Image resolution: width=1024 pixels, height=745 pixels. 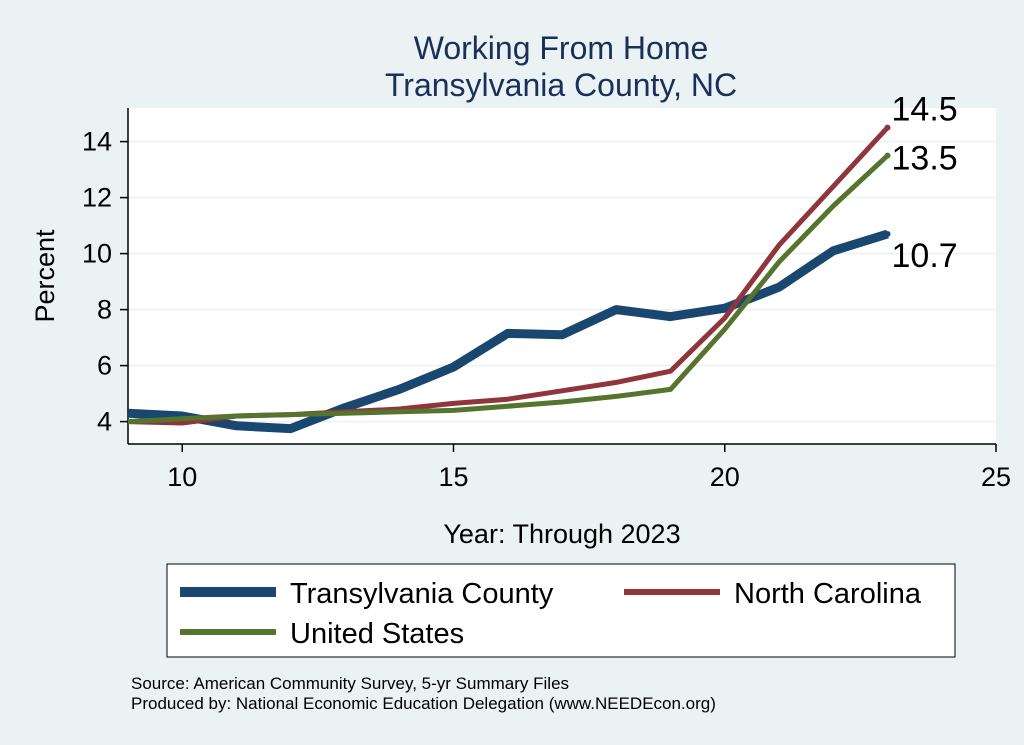 I want to click on y-tick-label-10: 10, so click(x=97, y=254).